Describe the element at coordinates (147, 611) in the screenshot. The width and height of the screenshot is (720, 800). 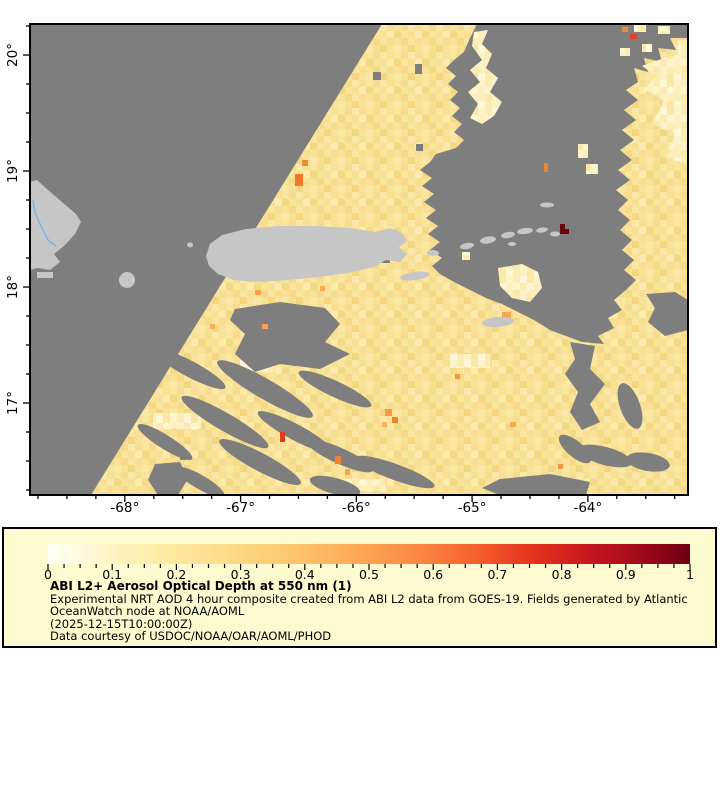
I see `legend-line: OceanWatch node at NOAA/AOML` at that location.